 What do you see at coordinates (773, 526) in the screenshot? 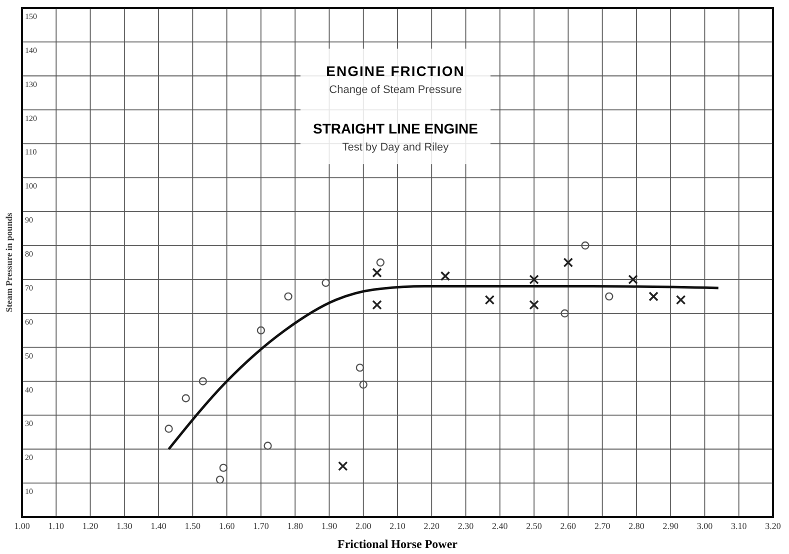
I see `x-tick-label: 3.20` at bounding box center [773, 526].